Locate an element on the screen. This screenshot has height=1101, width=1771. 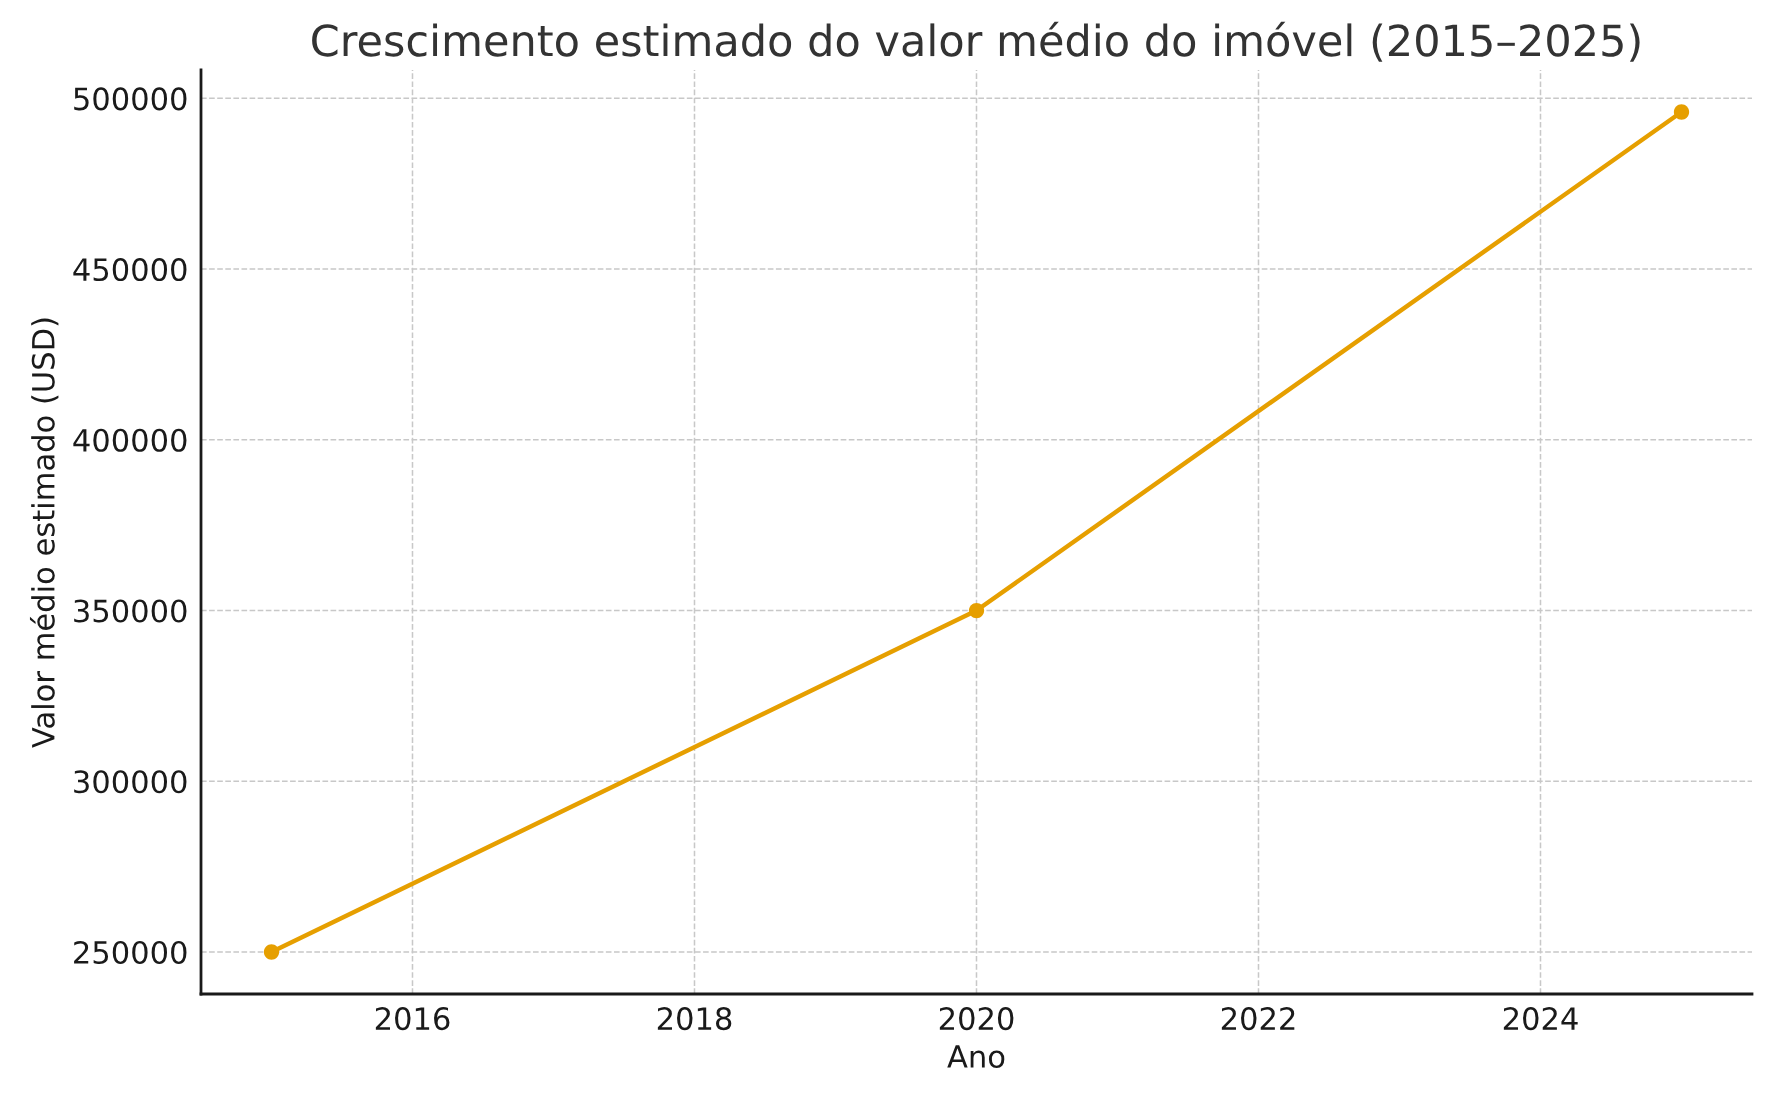
y-tick-label: 450000 is located at coordinates (130, 270).